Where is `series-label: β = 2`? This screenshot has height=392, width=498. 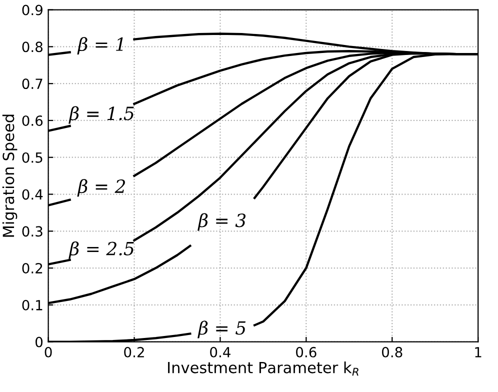 series-label: β = 2 is located at coordinates (101, 188).